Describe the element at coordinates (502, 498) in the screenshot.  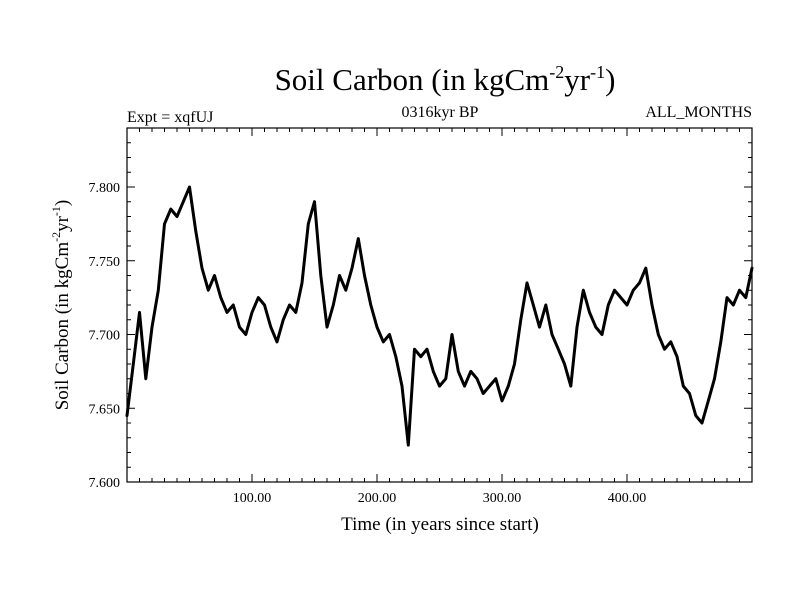
I see `x-tick-label: 300.00` at that location.